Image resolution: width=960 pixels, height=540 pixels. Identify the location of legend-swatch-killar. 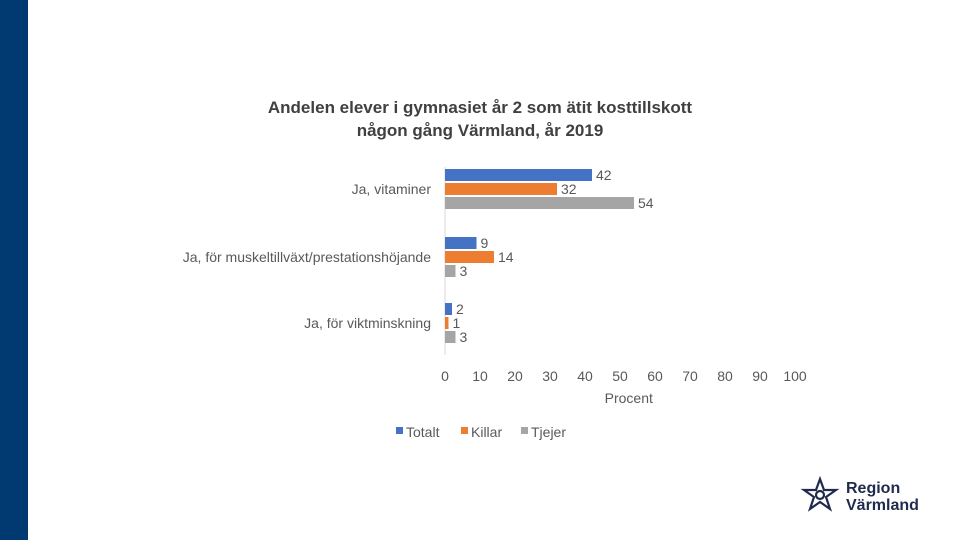
(464, 430).